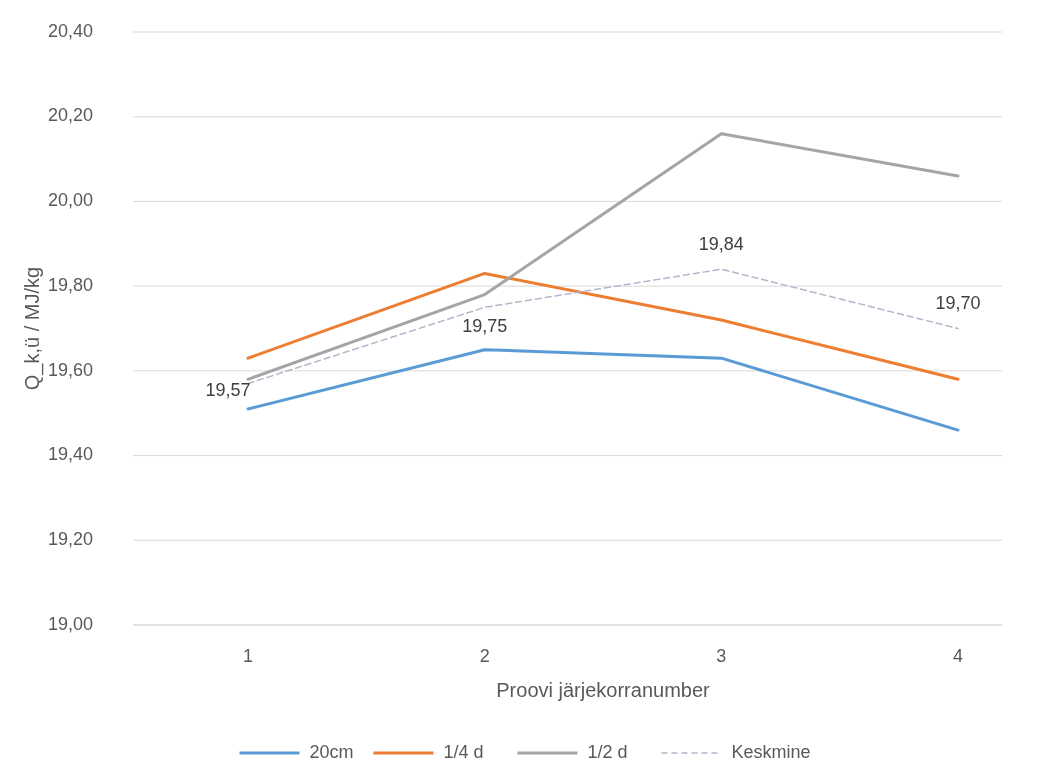  What do you see at coordinates (70, 369) in the screenshot?
I see `y-tick-label: 19,60` at bounding box center [70, 369].